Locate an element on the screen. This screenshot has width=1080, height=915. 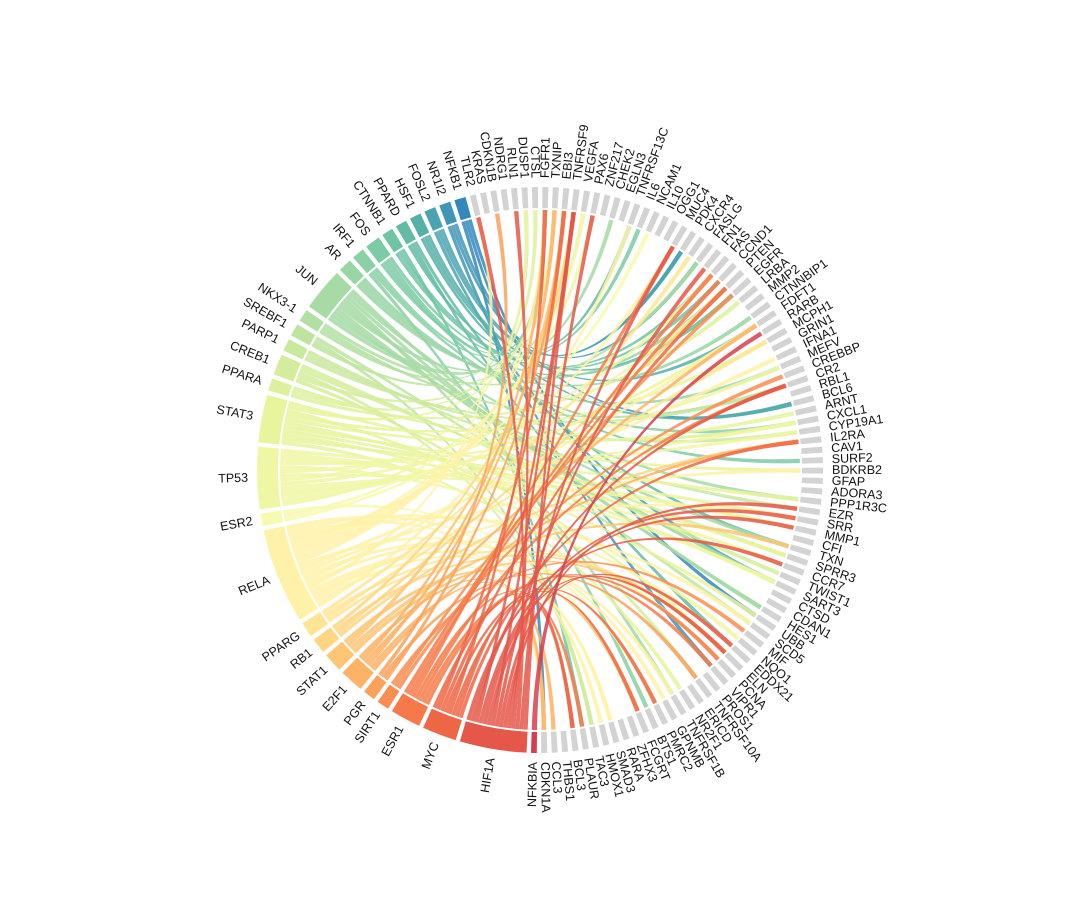
chord-block-ctnnbip1 is located at coordinates (760, 310).